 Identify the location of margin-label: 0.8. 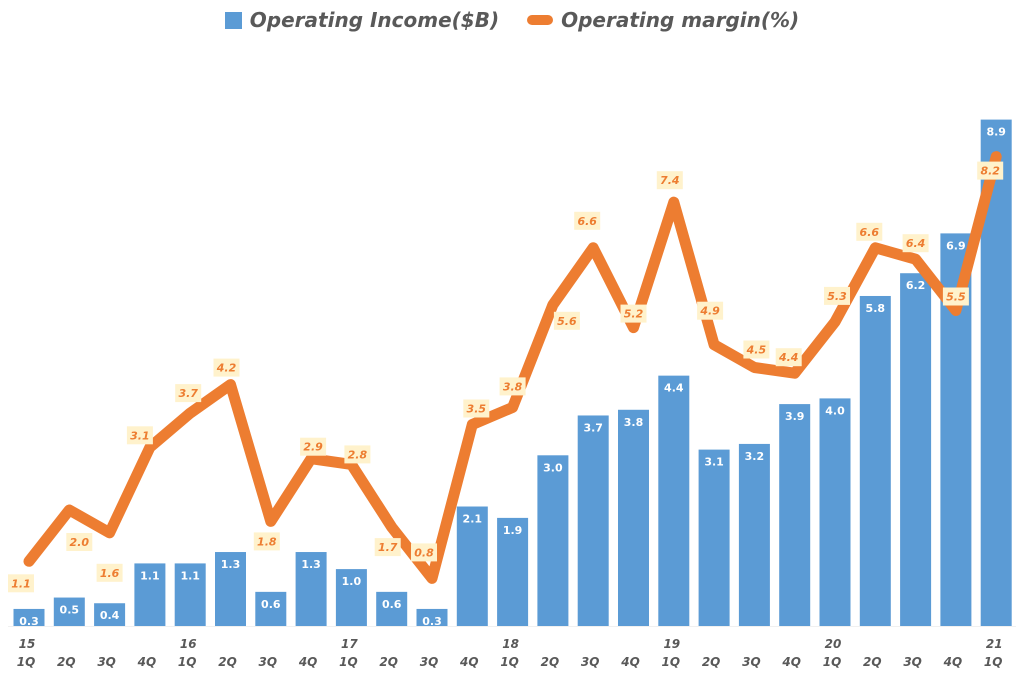
(424, 552).